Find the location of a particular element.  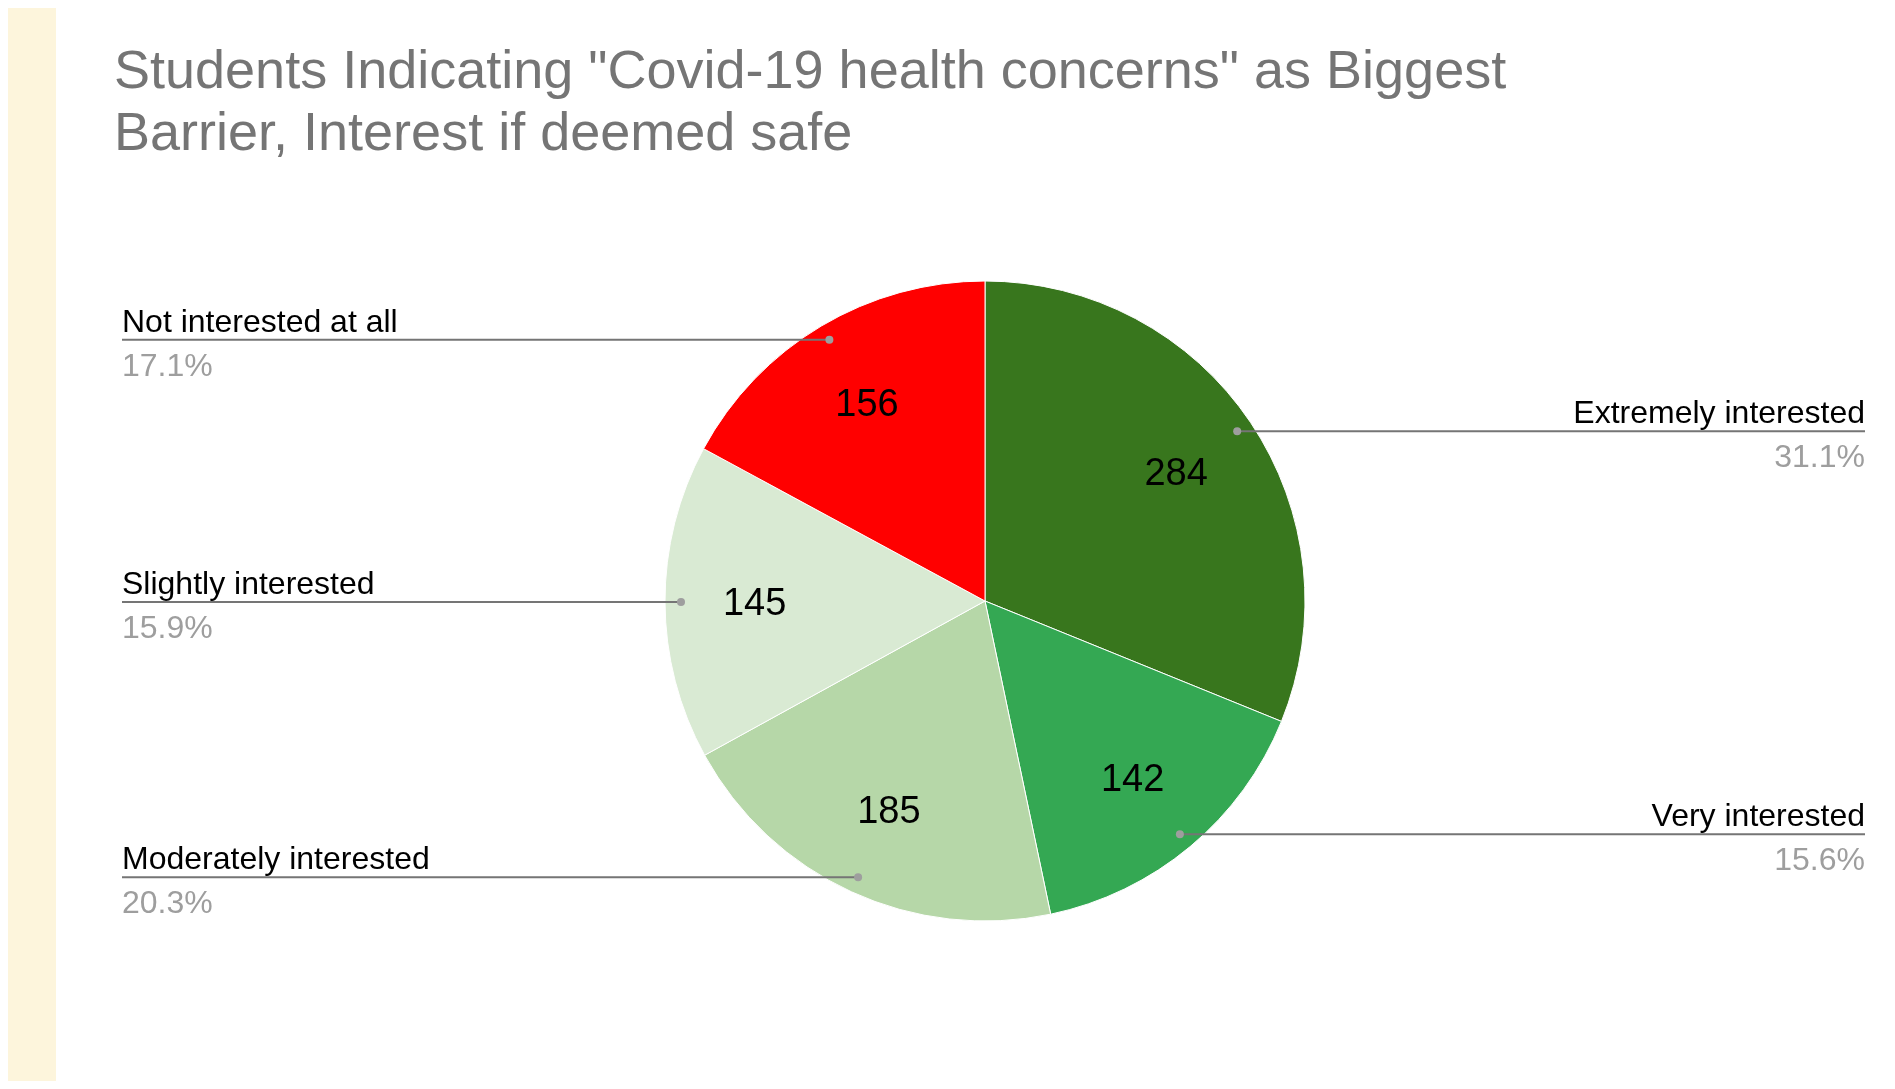

text: 15.9% is located at coordinates (167, 627).